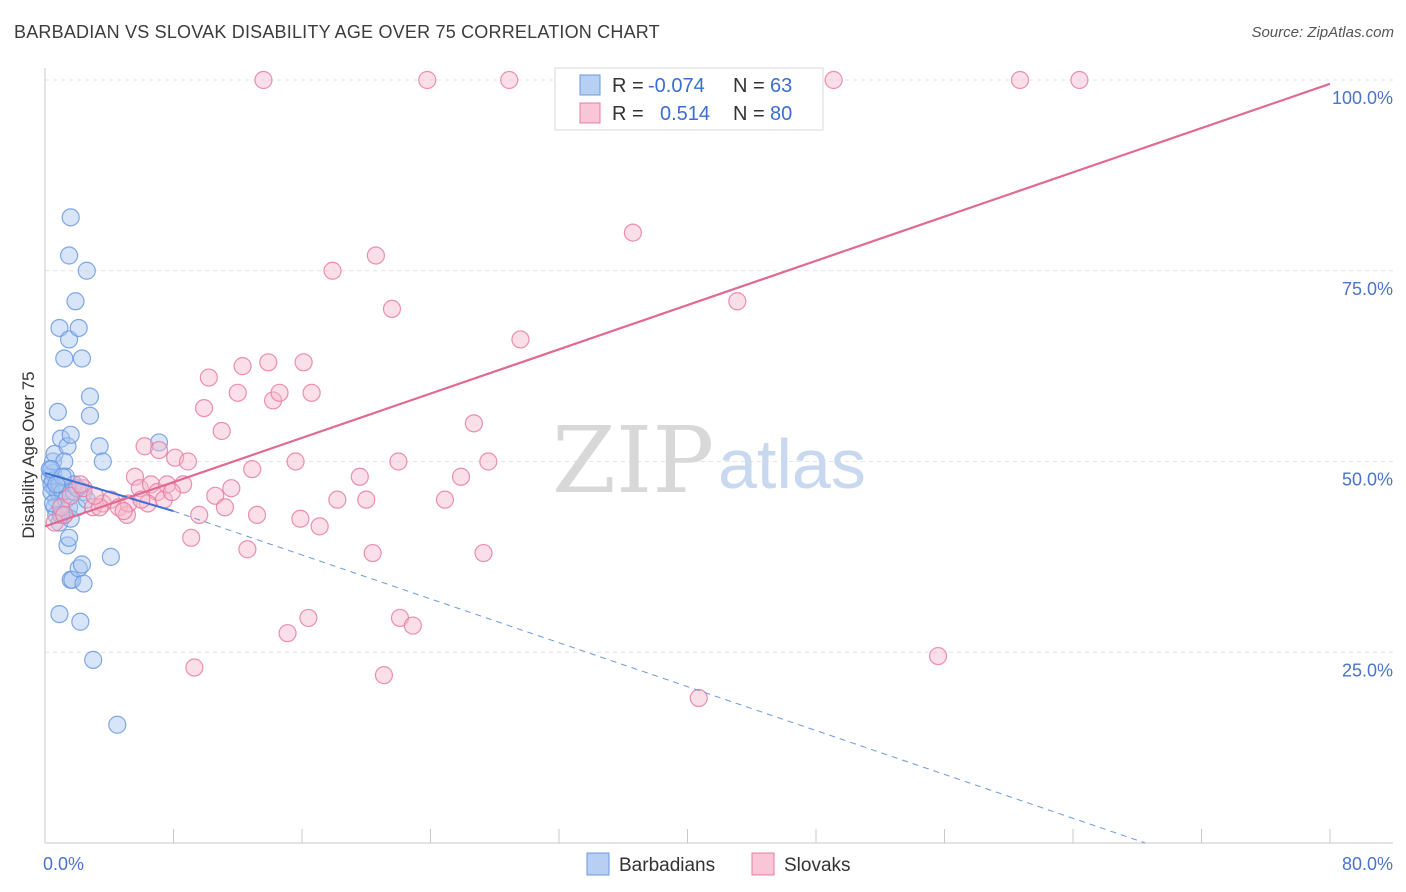 The height and width of the screenshot is (892, 1406). I want to click on legend-r-label-2: R =, so click(628, 114).